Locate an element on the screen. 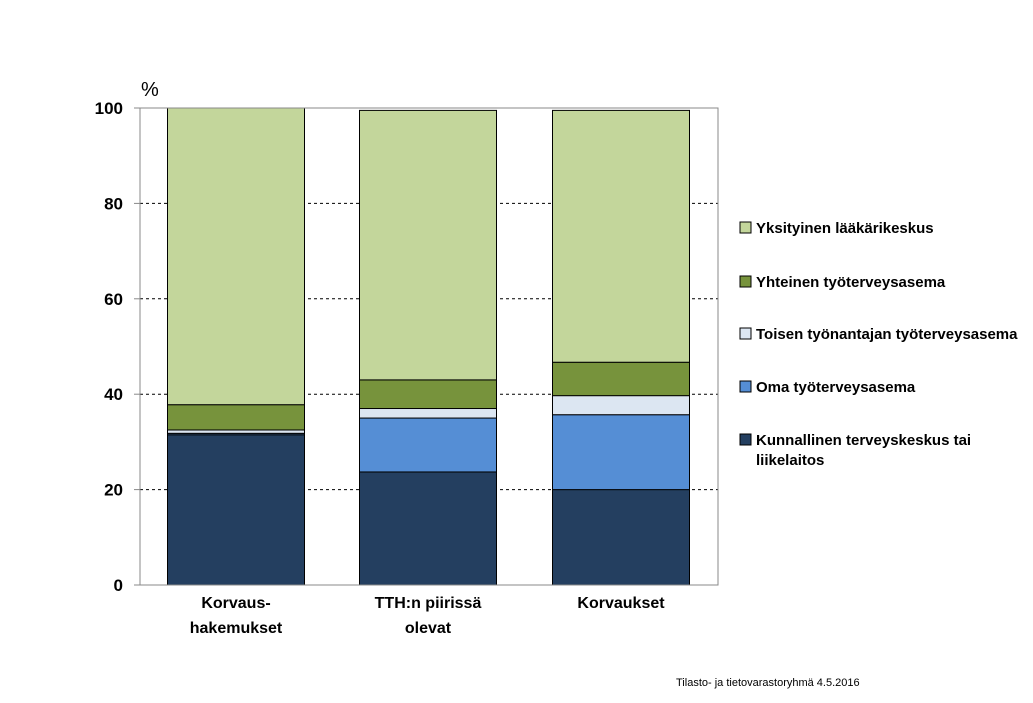  y-unit-label: % is located at coordinates (150, 90).